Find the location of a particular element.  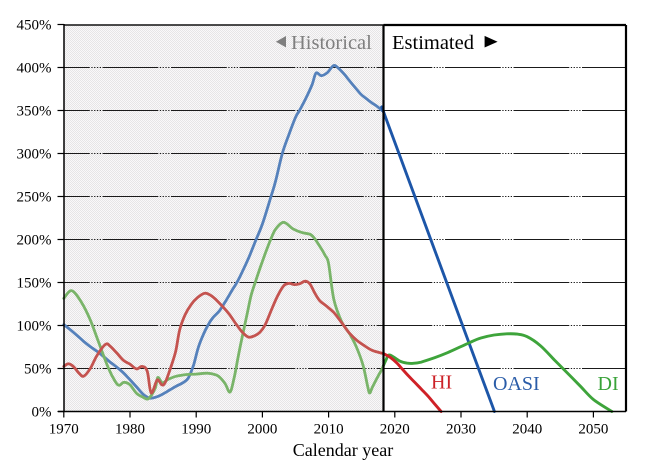

svg-text: HI is located at coordinates (441, 383).